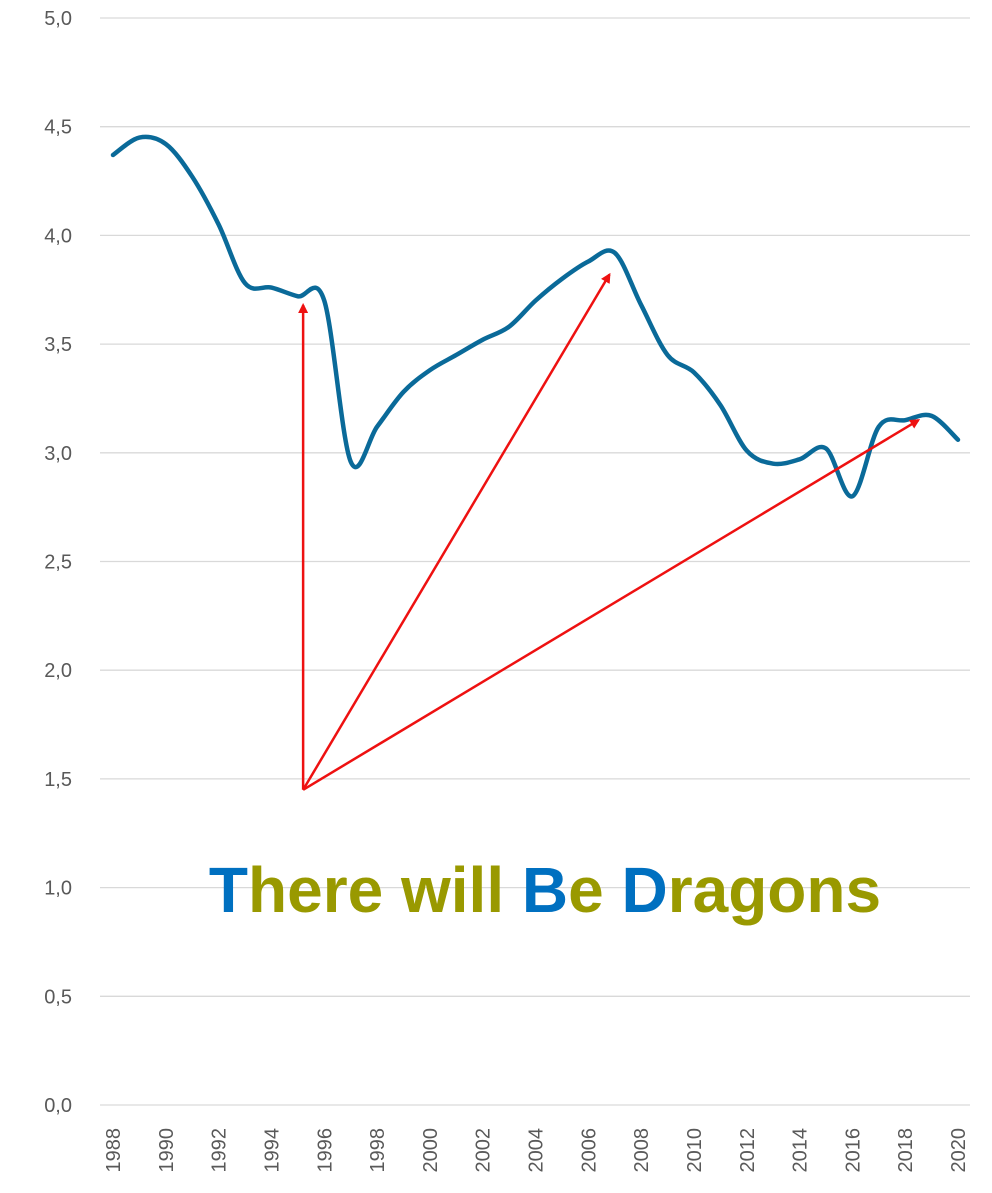  I want to click on y-axis-tick-labels: 0,0 0,5 1,0 1,5 2,0 2,5 3,0 3,5 4,0 4,5 5,0, so click(58, 562).